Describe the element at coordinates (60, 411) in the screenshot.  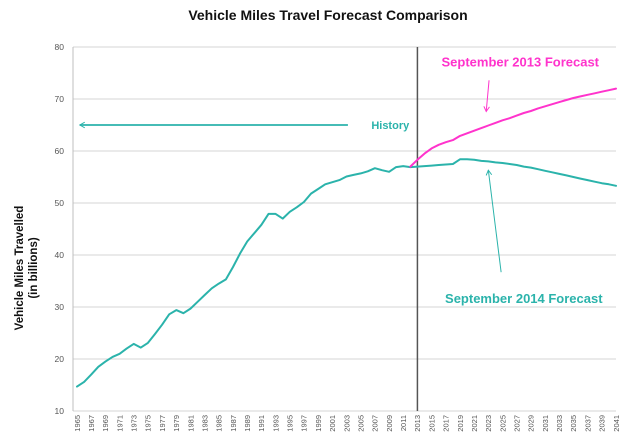
I see `y-tick-label: 10` at that location.